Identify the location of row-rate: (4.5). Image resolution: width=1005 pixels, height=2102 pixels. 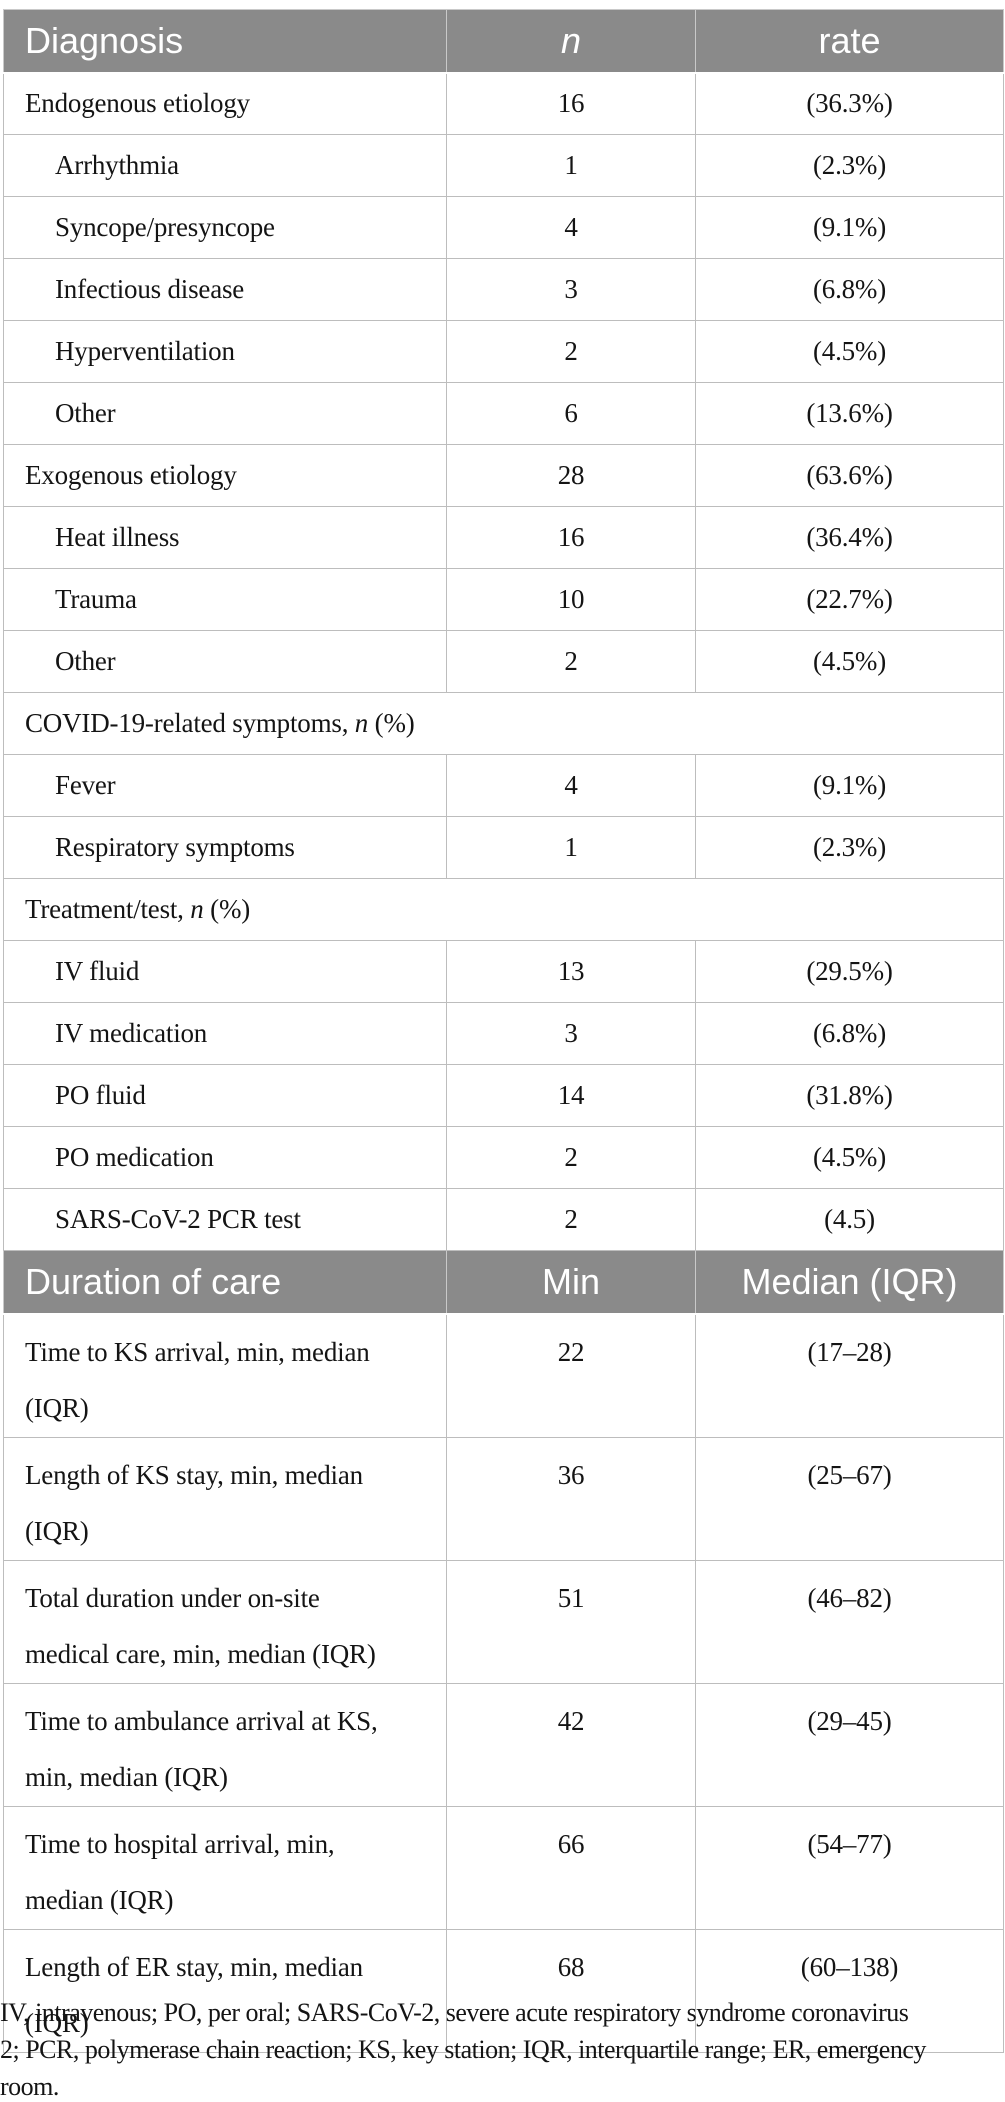
(849, 1219).